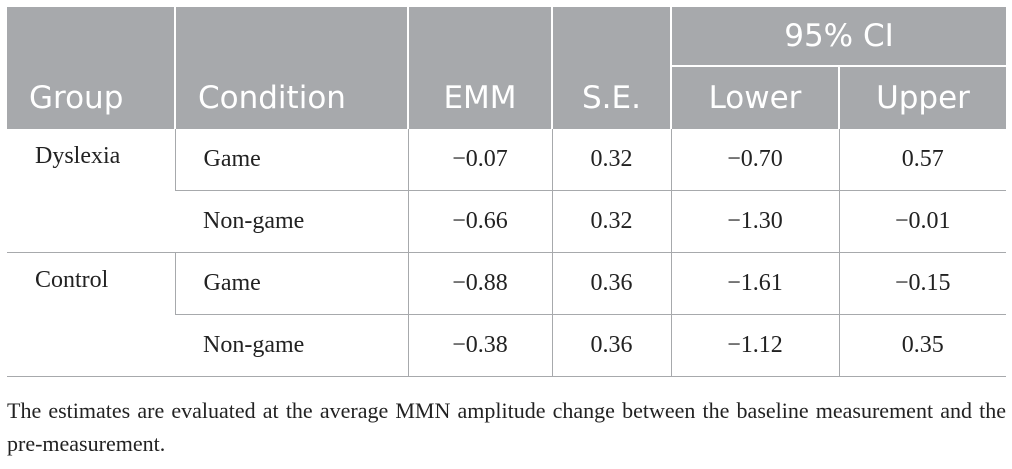 This screenshot has height=469, width=1012. I want to click on header-row-columns: Group Condition EMM S.E. Lower Upper, so click(507, 97).